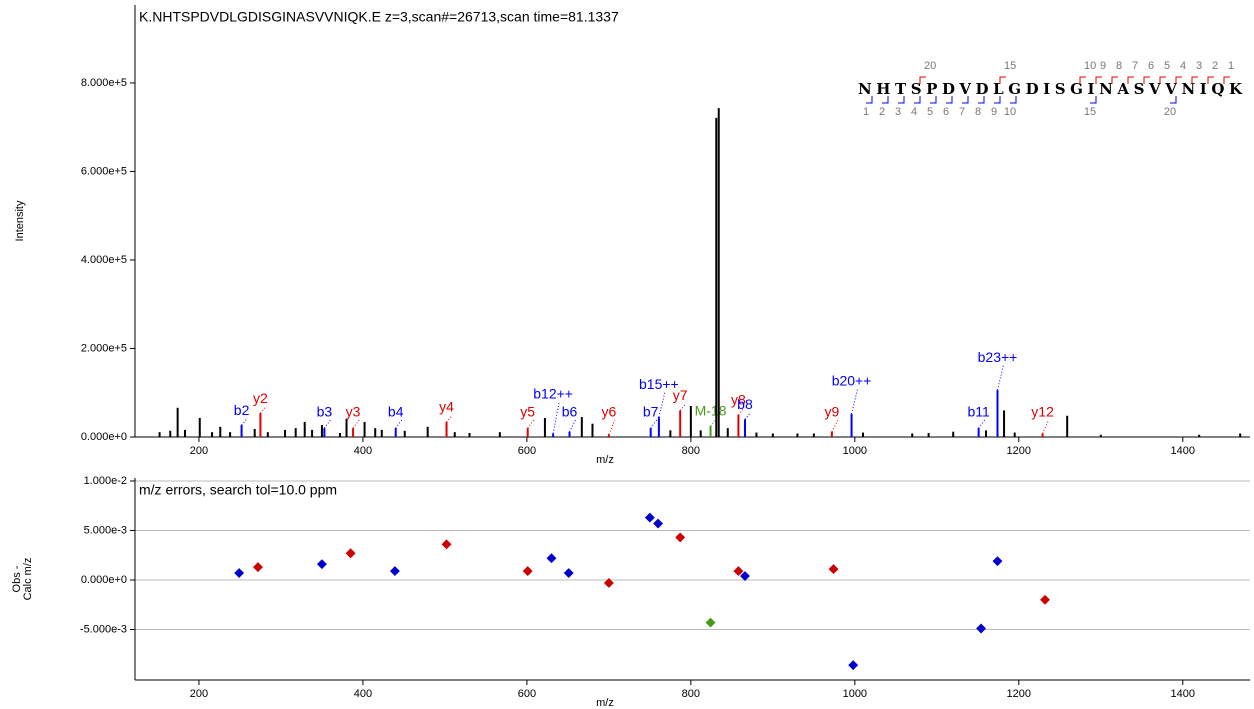 Image resolution: width=1254 pixels, height=709 pixels. What do you see at coordinates (1167, 66) in the screenshot?
I see `y-ion-number: 5` at bounding box center [1167, 66].